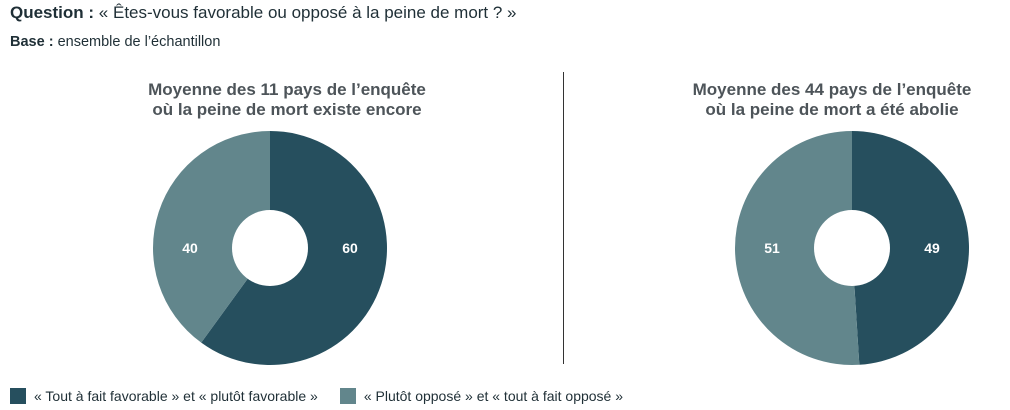  What do you see at coordinates (563, 218) in the screenshot?
I see `panel-divider` at bounding box center [563, 218].